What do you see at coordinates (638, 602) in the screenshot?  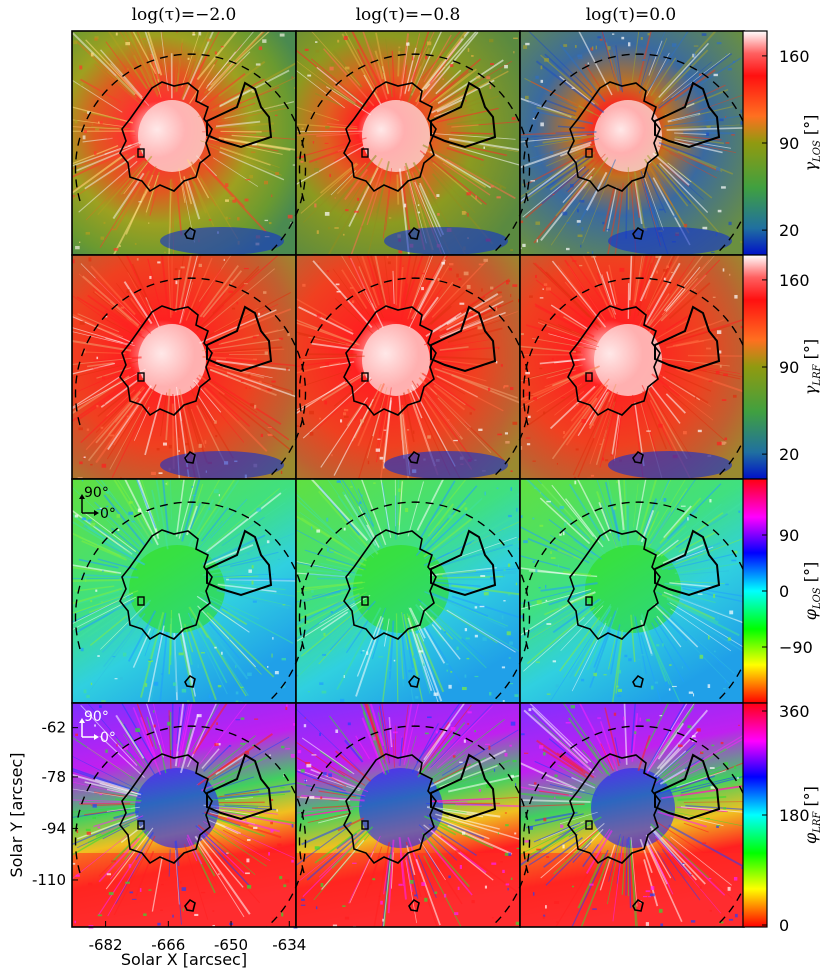 I see `contours-r3-c3` at bounding box center [638, 602].